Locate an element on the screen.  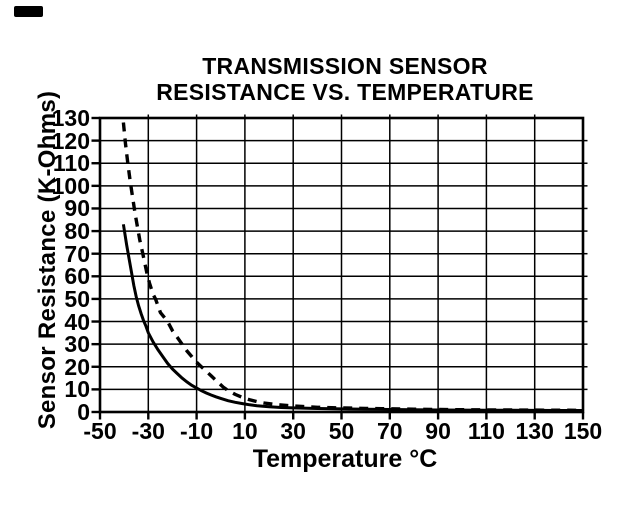
x-tick-label: 10 is located at coordinates (245, 431).